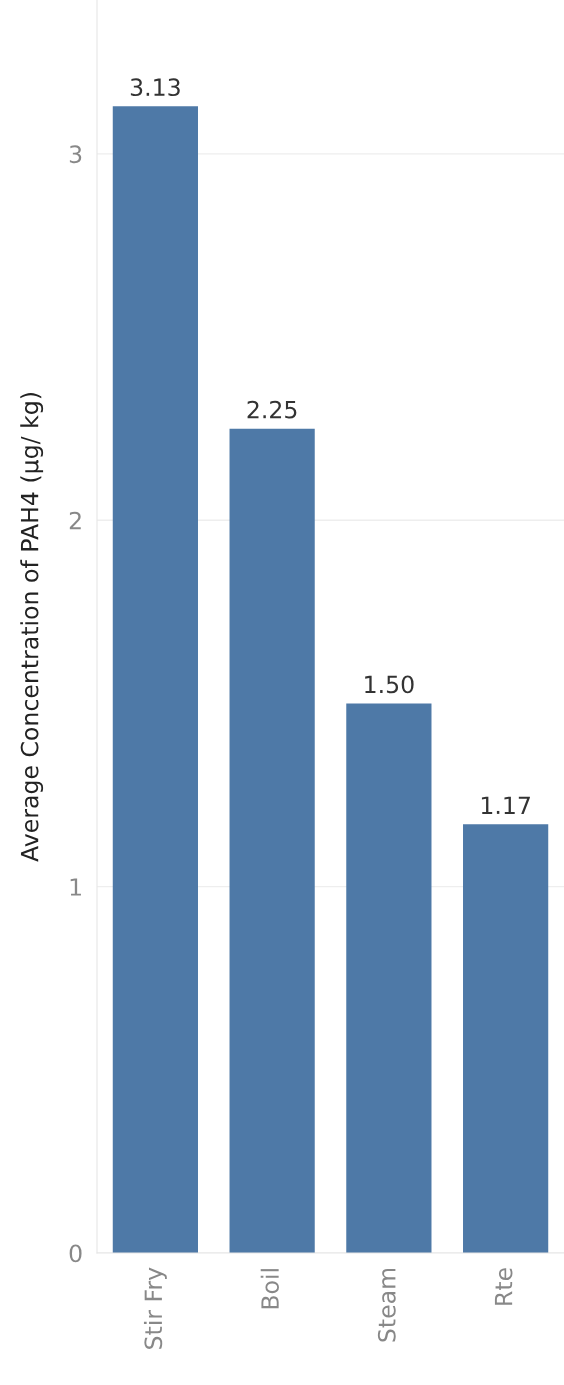 This screenshot has width=564, height=1385. I want to click on y-axis-title: Average Concentration of PAH4 (µg/ kg), so click(32, 627).